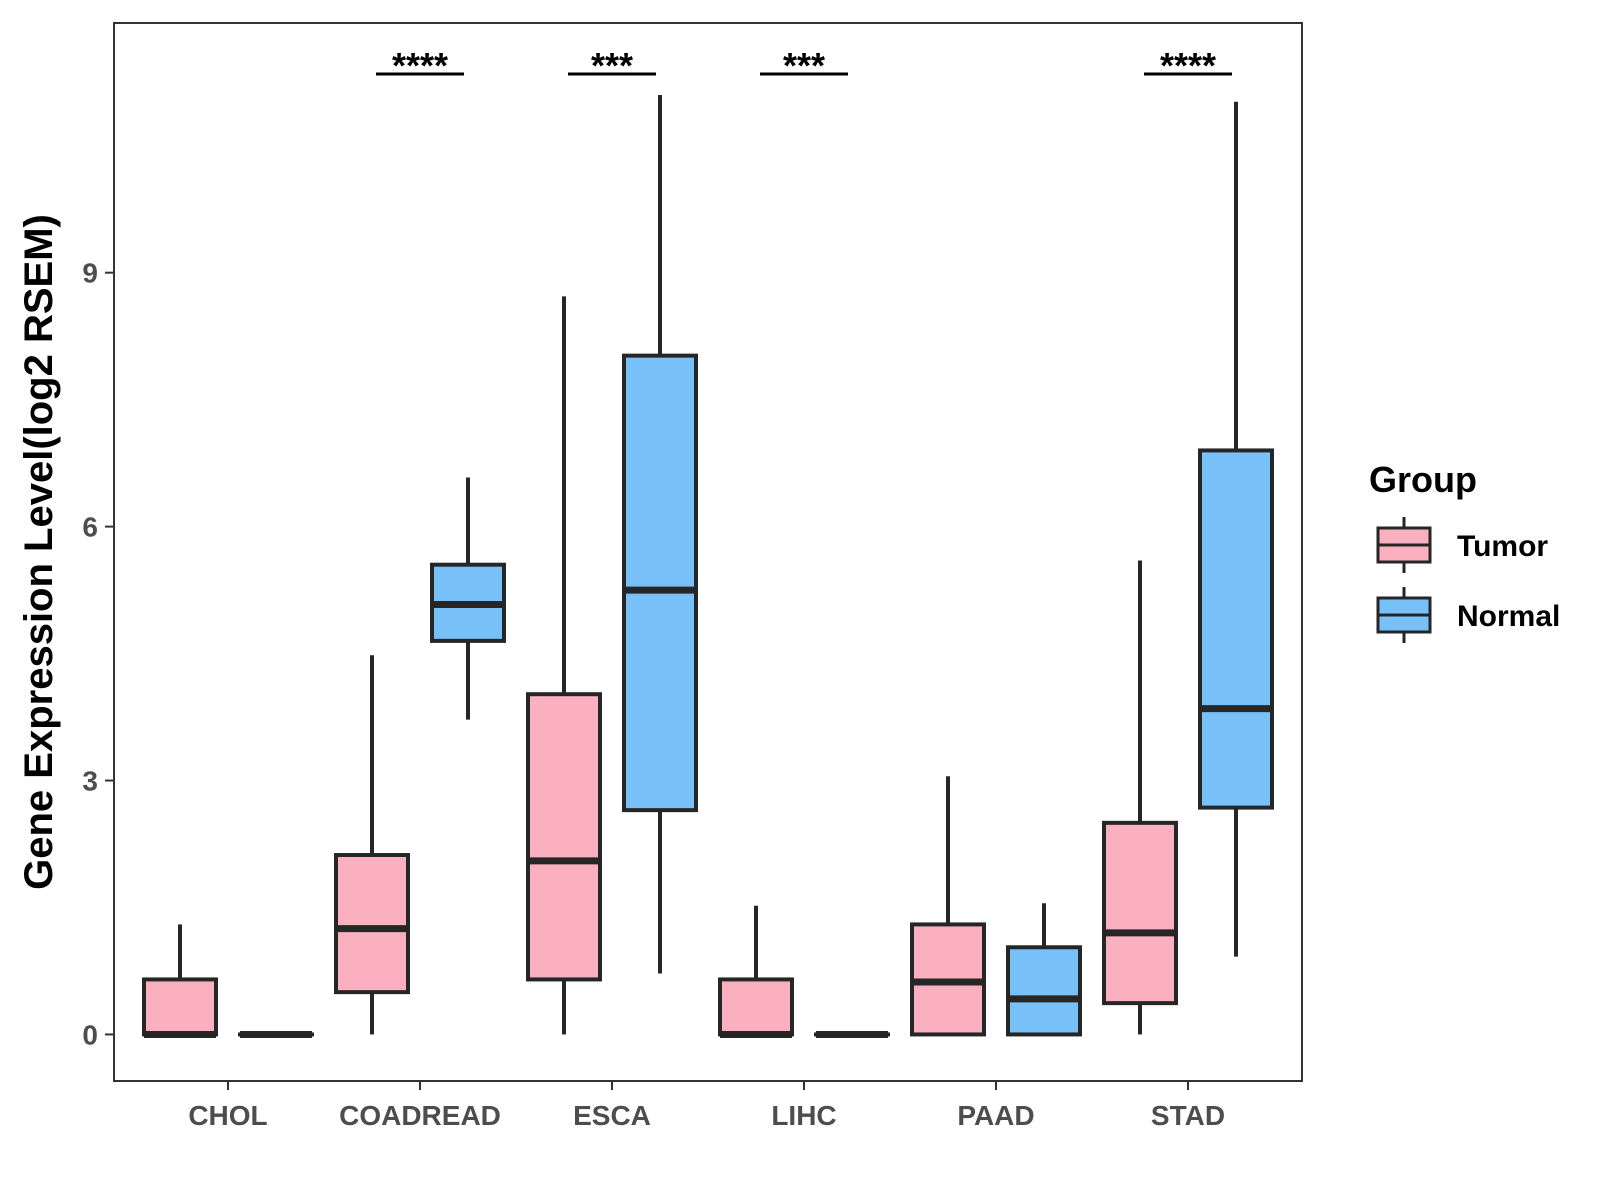 The height and width of the screenshot is (1200, 1600). Describe the element at coordinates (564, 665) in the screenshot. I see `box-tumor-esca` at that location.